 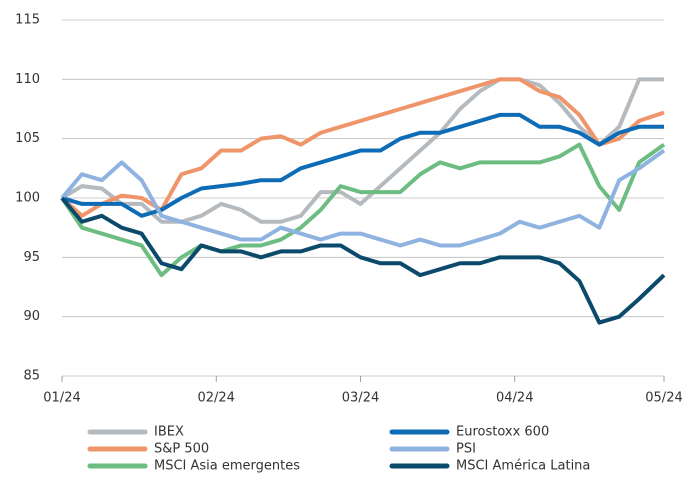 What do you see at coordinates (663, 398) in the screenshot?
I see `x-tick-label: 05/24` at bounding box center [663, 398].